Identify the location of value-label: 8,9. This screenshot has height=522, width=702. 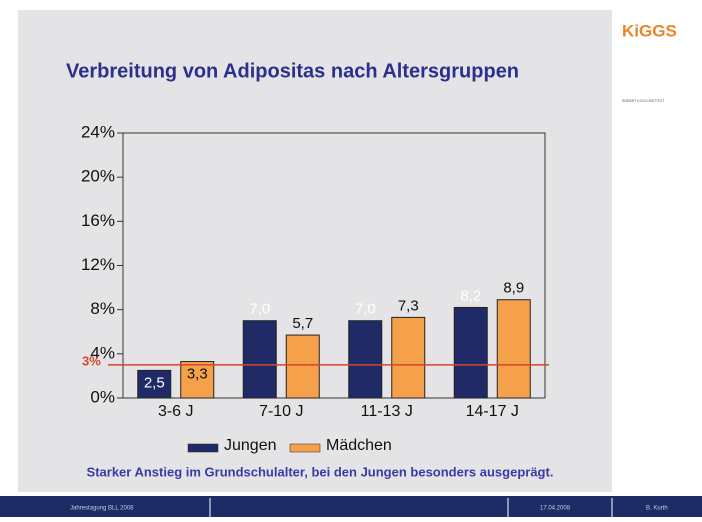
(513, 288).